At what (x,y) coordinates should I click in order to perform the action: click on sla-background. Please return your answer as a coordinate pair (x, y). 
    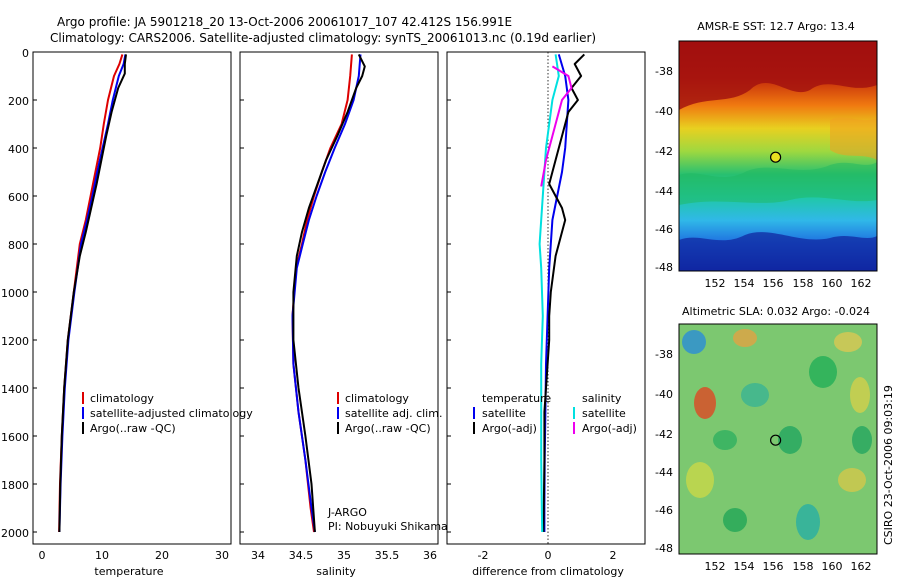
    Looking at the image, I should click on (778, 439).